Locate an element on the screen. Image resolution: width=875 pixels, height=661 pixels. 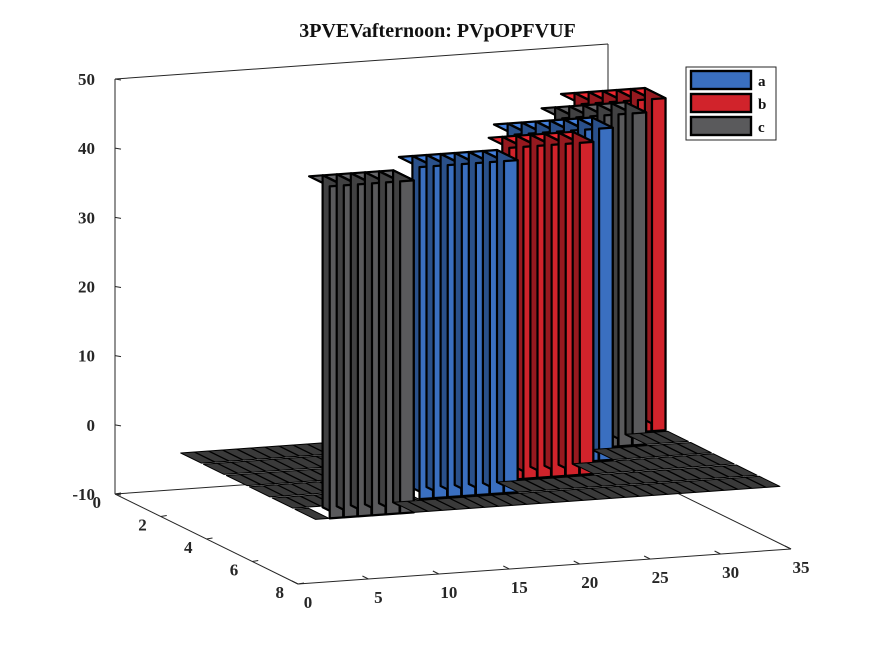
y-tick-label: 8 is located at coordinates (280, 592).